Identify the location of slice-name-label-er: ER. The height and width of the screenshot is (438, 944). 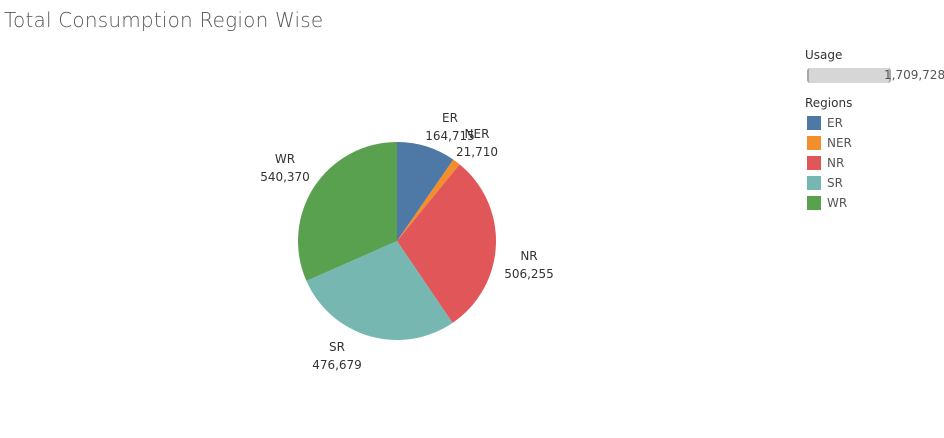
(450, 118).